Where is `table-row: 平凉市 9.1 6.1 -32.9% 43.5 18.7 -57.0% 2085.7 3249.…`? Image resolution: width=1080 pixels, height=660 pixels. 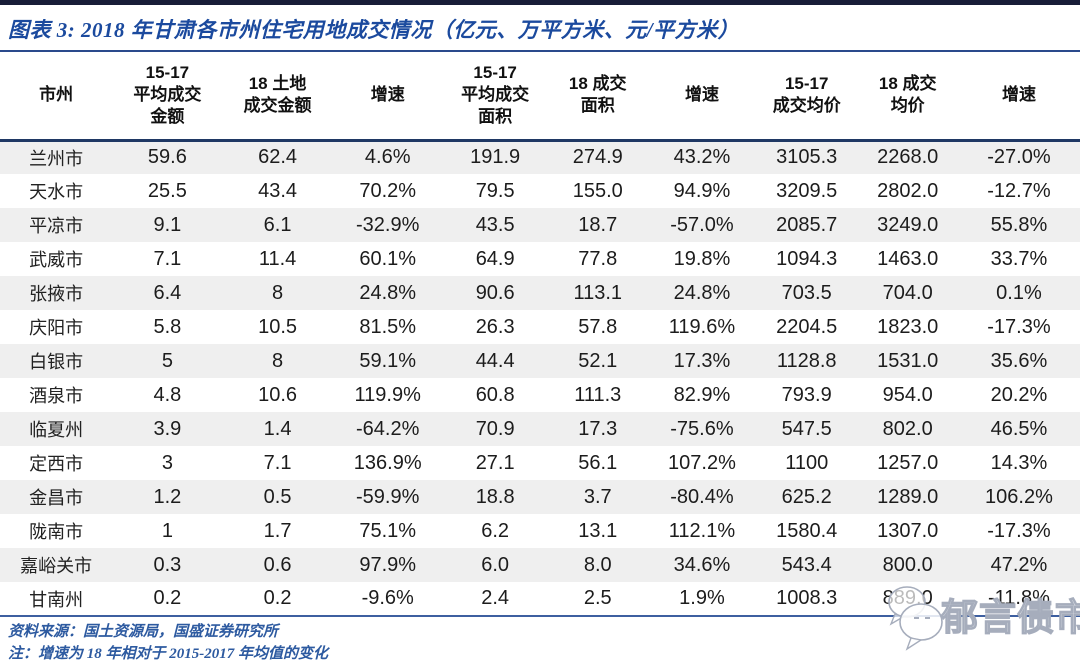 table-row: 平凉市 9.1 6.1 -32.9% 43.5 18.7 -57.0% 2085.7 3249.… is located at coordinates (540, 225).